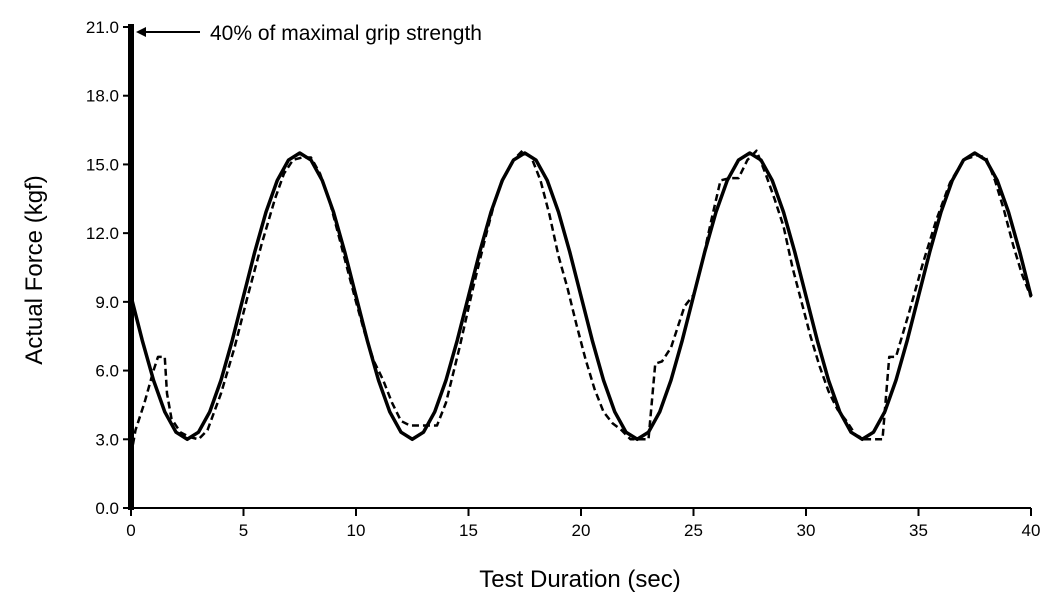  I want to click on annotation: 40% of maximal grip strength, so click(309, 33).